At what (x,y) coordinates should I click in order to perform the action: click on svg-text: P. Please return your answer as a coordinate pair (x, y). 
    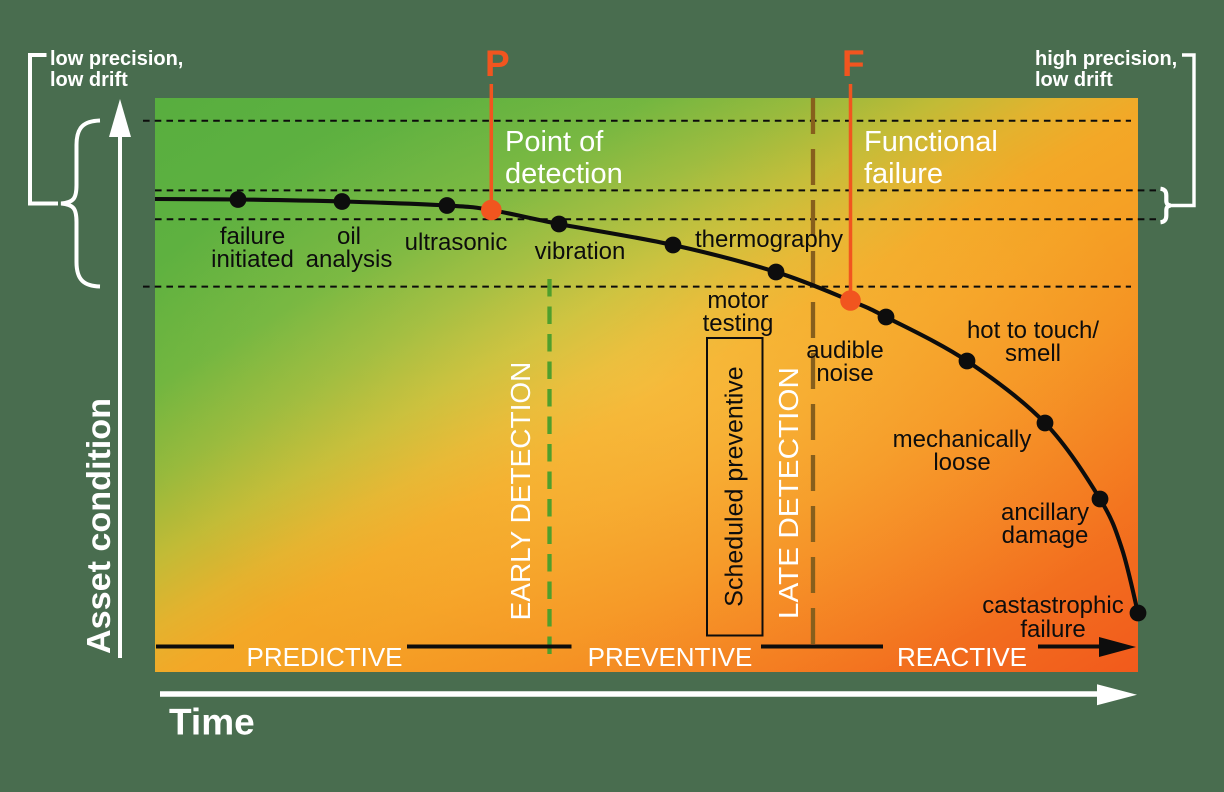
    Looking at the image, I should click on (497, 63).